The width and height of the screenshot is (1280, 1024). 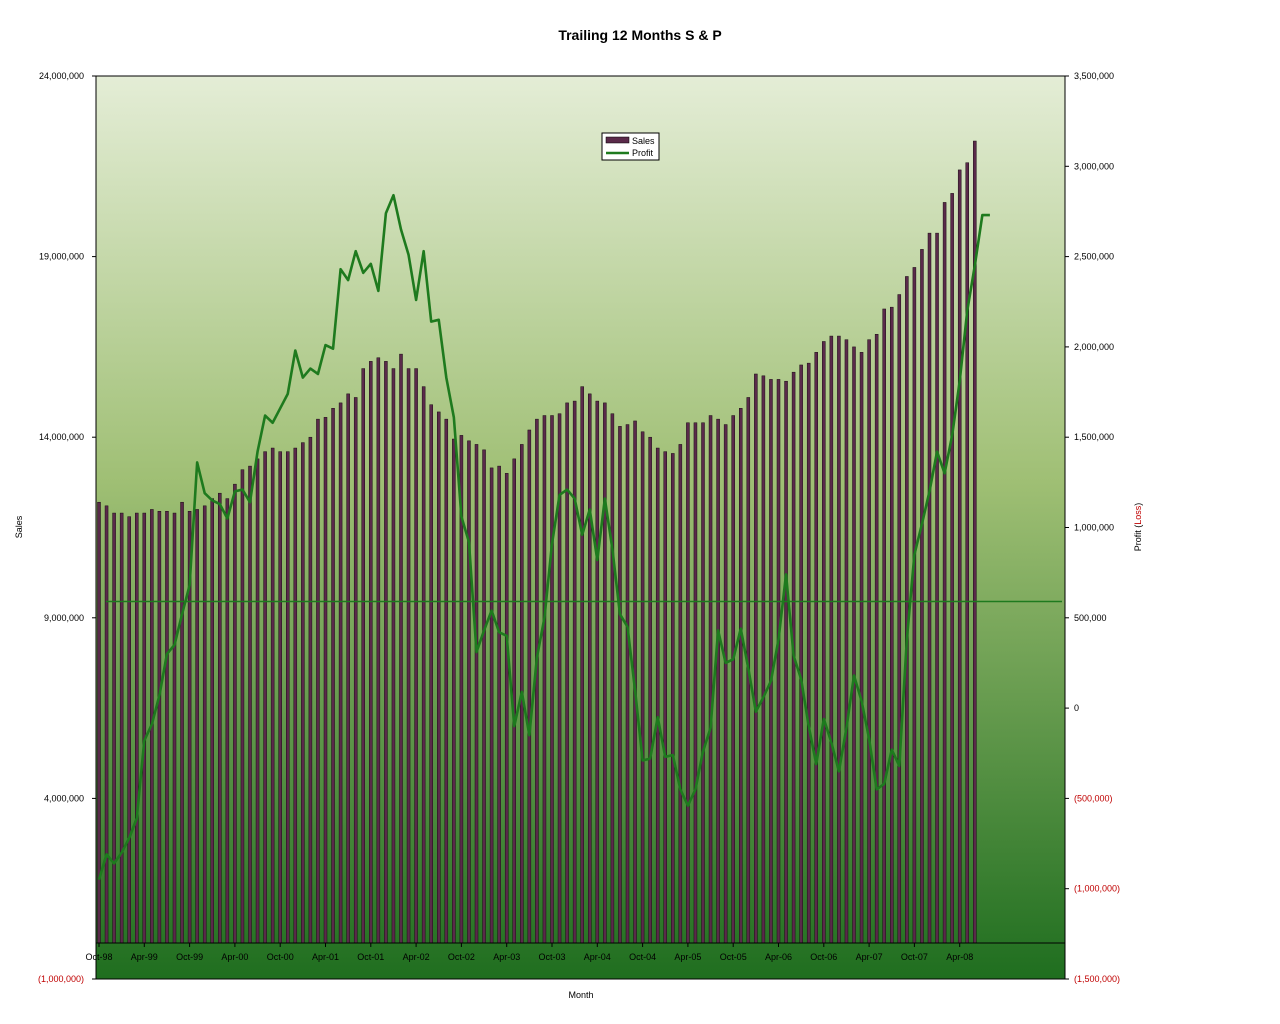 I want to click on legend-profit-label: Profit, so click(x=643, y=153).